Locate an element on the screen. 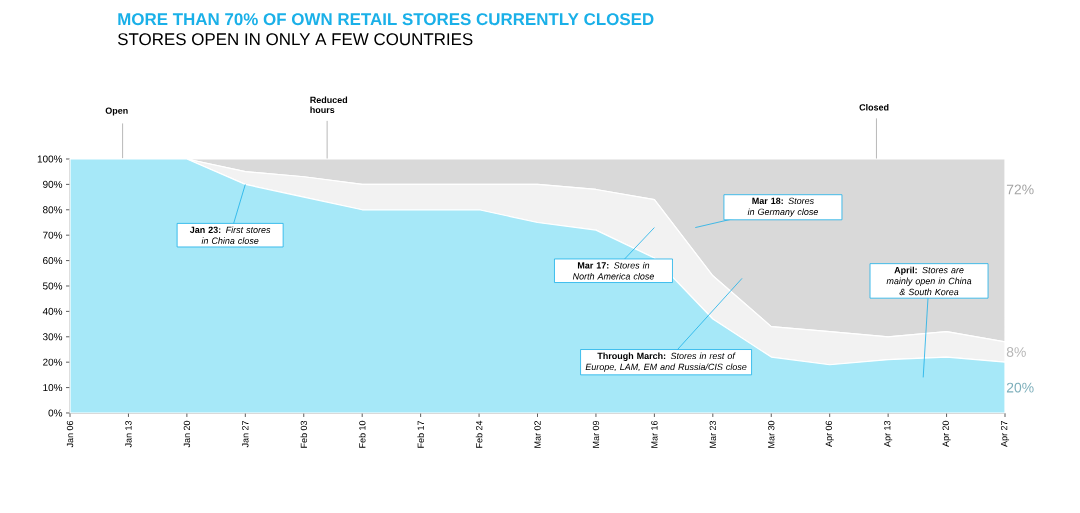 The height and width of the screenshot is (513, 1080). x-tick-label: Feb 17 is located at coordinates (420, 434).